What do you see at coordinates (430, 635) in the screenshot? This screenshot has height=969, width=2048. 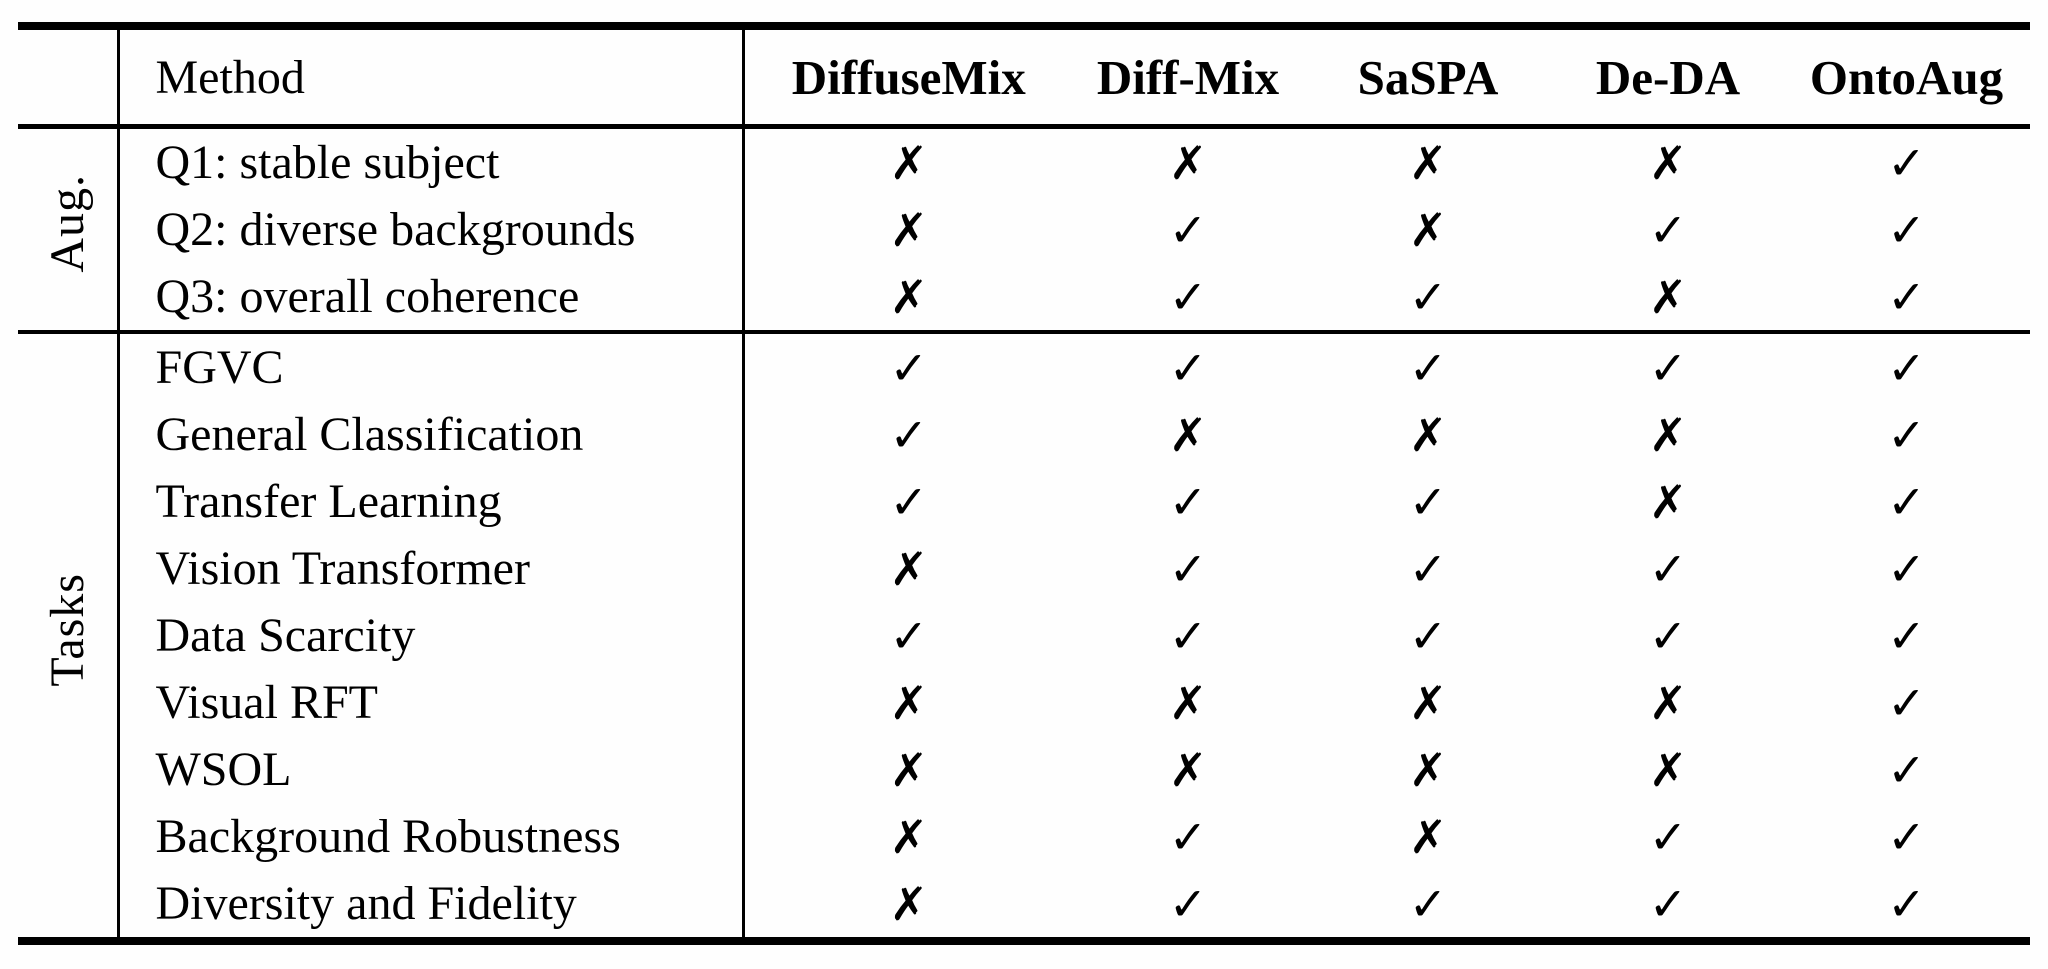 I see `row-label-data-scarcity: Data Scarcity` at bounding box center [430, 635].